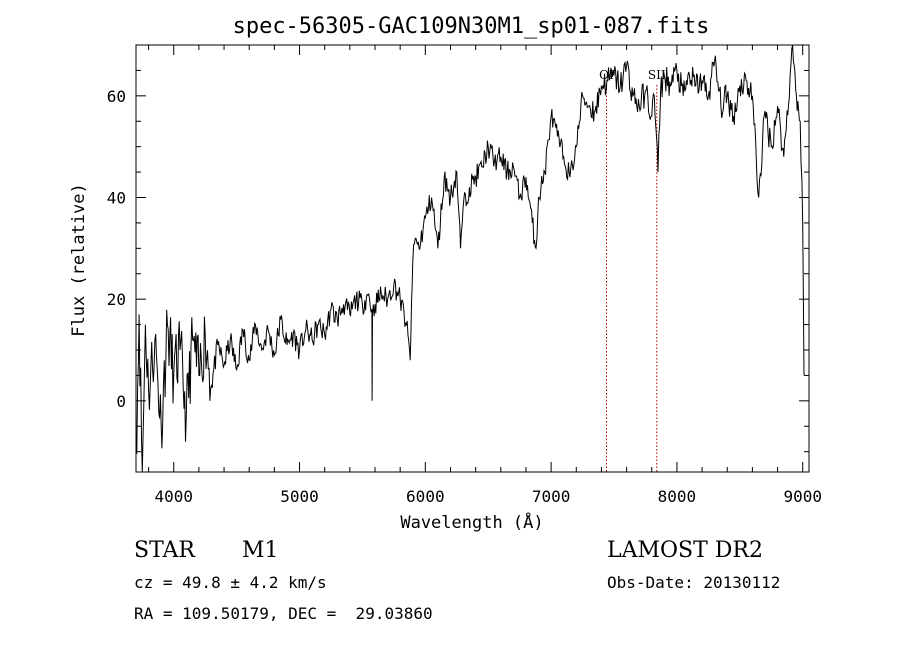 This screenshot has height=649, width=900. I want to click on x-tick-label: 8000, so click(677, 496).